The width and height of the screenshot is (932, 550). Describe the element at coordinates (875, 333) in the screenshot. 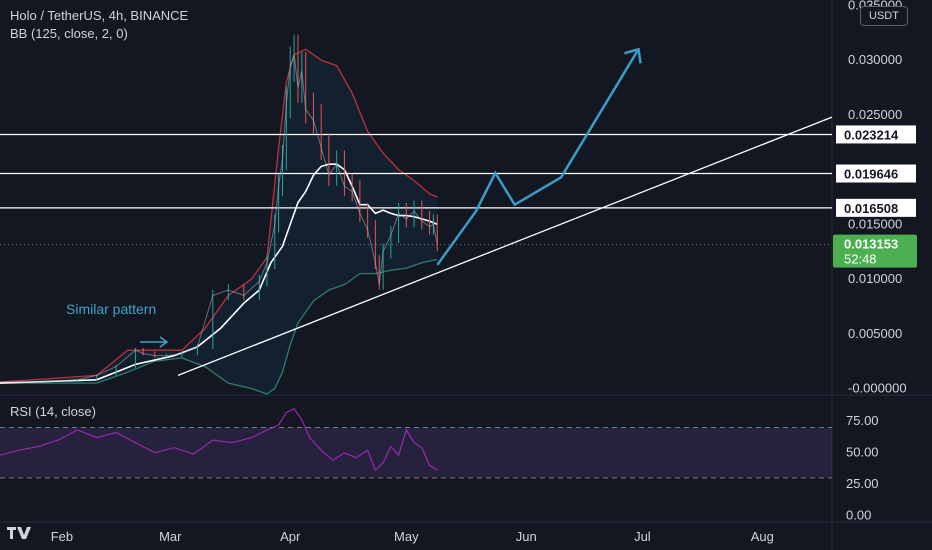

I see `price-tick-label: 0.005000` at that location.